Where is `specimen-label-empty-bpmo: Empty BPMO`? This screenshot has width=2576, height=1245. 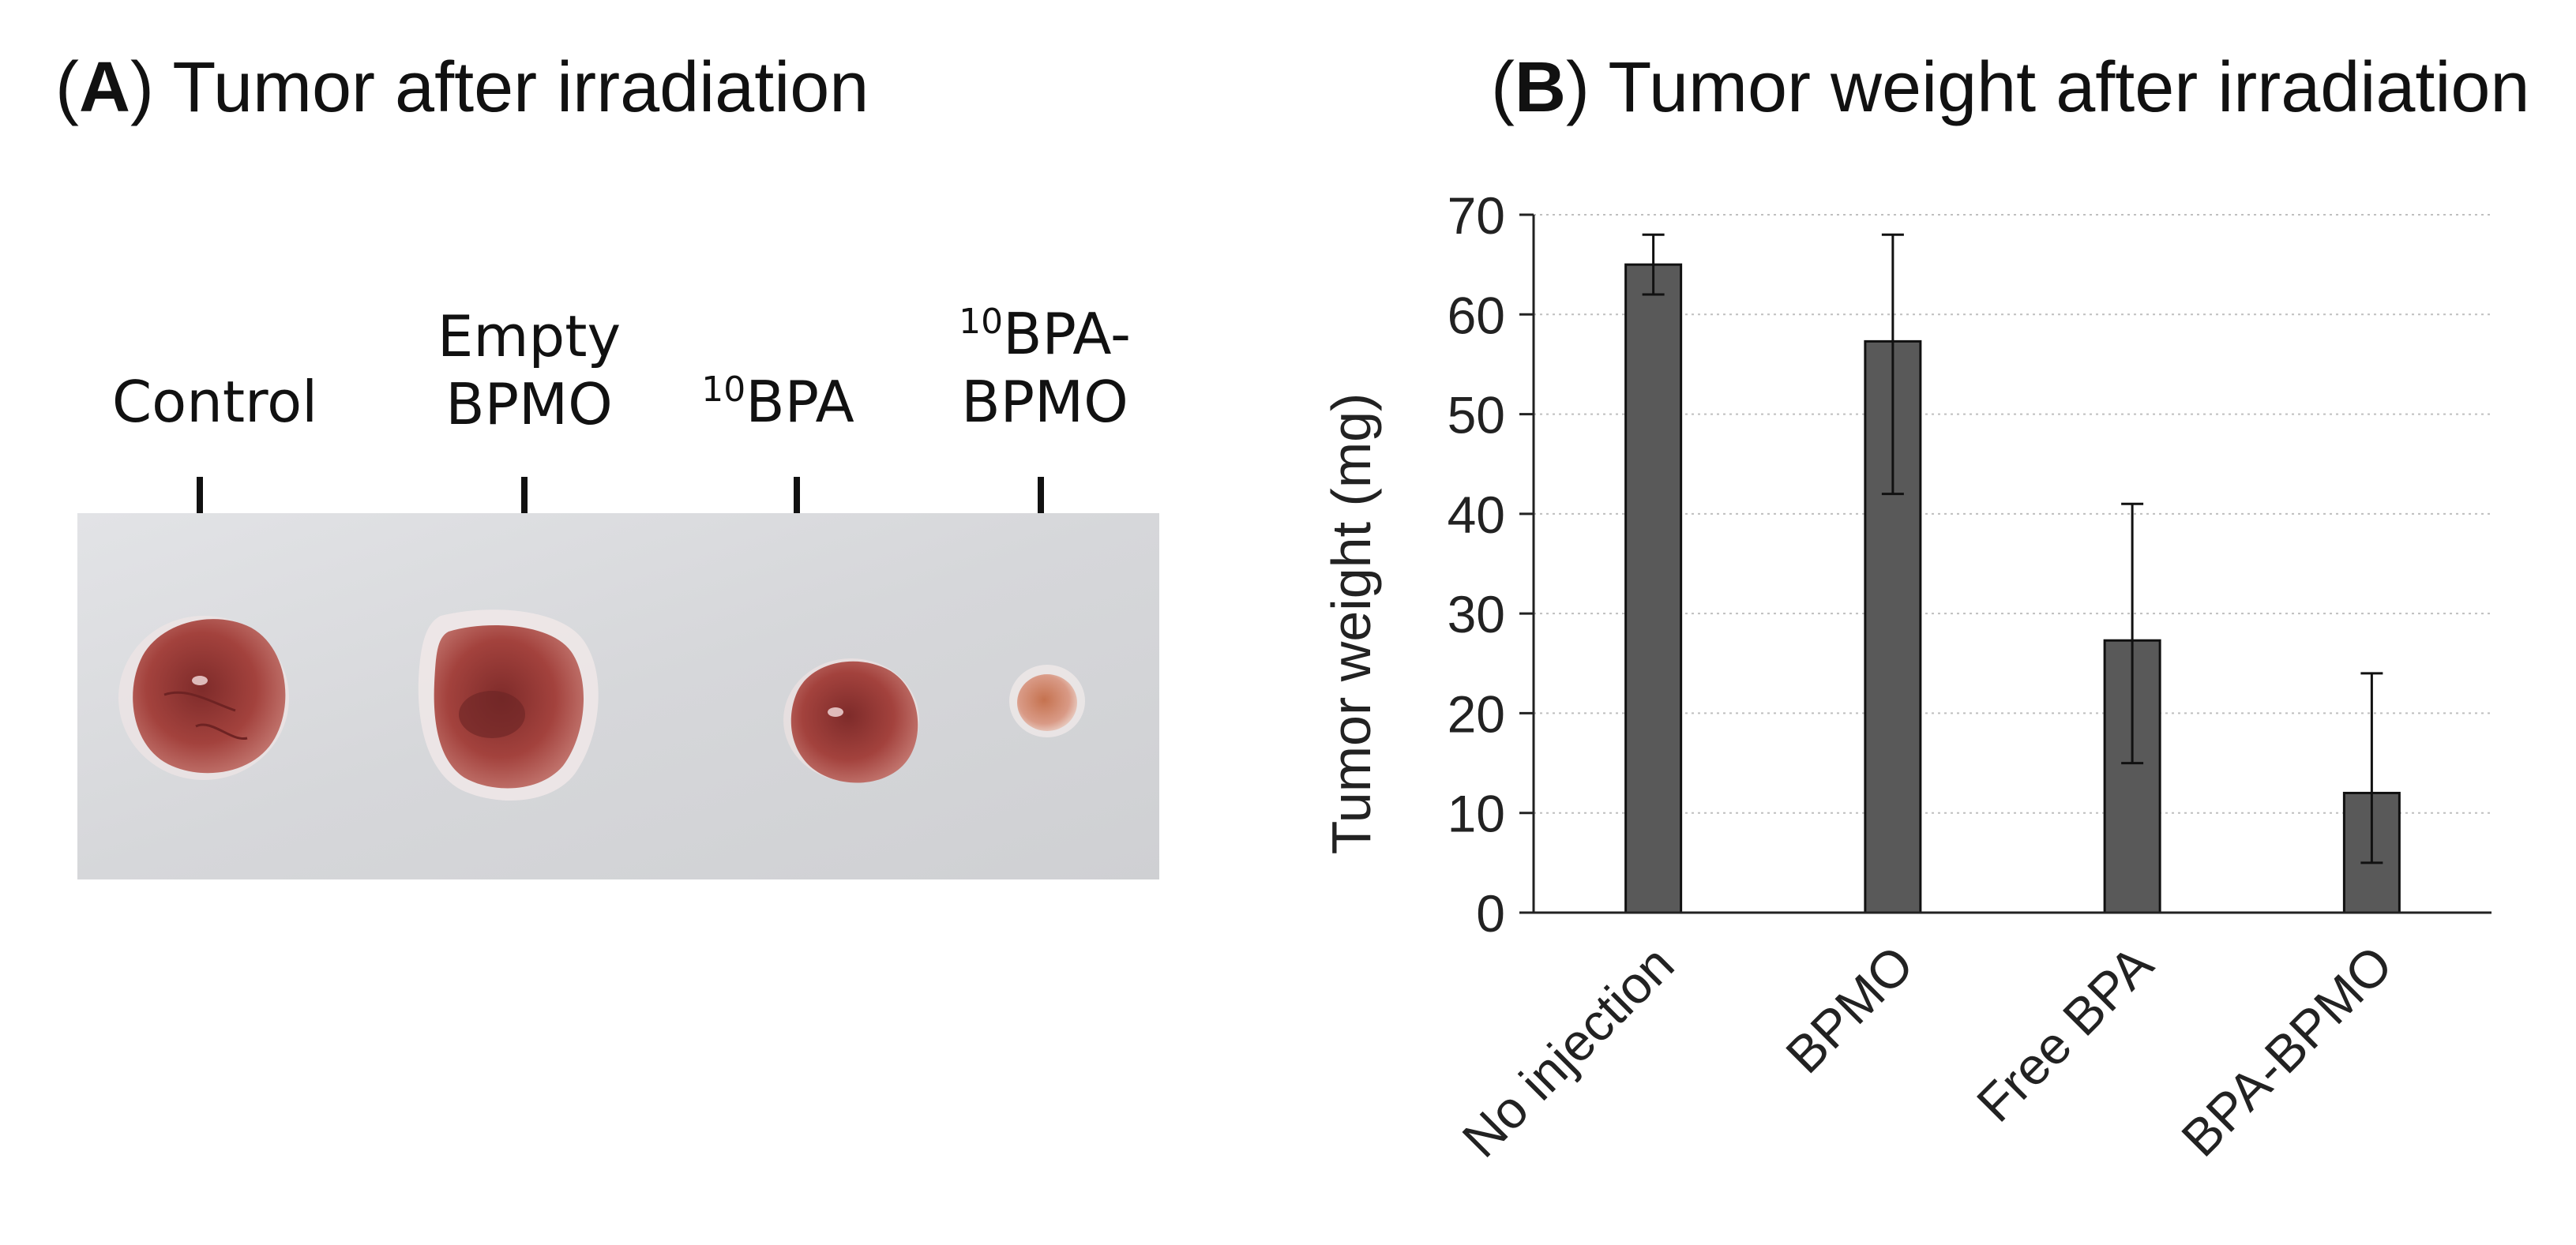 specimen-label-empty-bpmo: Empty BPMO is located at coordinates (529, 370).